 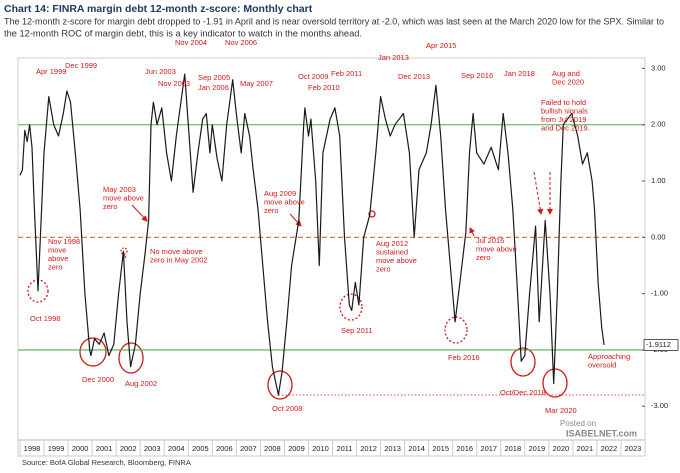 I want to click on end-label: -1.9112, so click(x=658, y=344).